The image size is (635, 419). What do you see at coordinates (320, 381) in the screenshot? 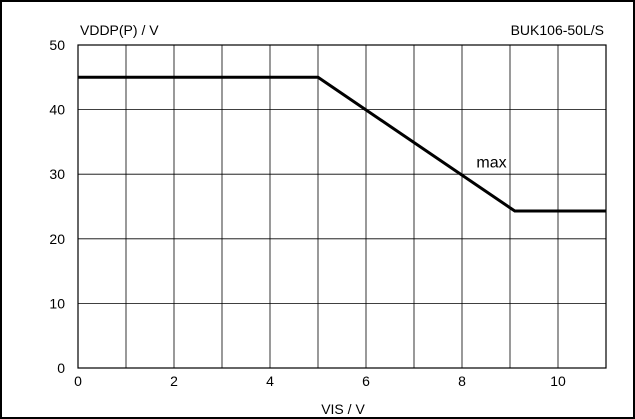
I see `x-tick-labels: 0 2 4 6 8 10` at bounding box center [320, 381].